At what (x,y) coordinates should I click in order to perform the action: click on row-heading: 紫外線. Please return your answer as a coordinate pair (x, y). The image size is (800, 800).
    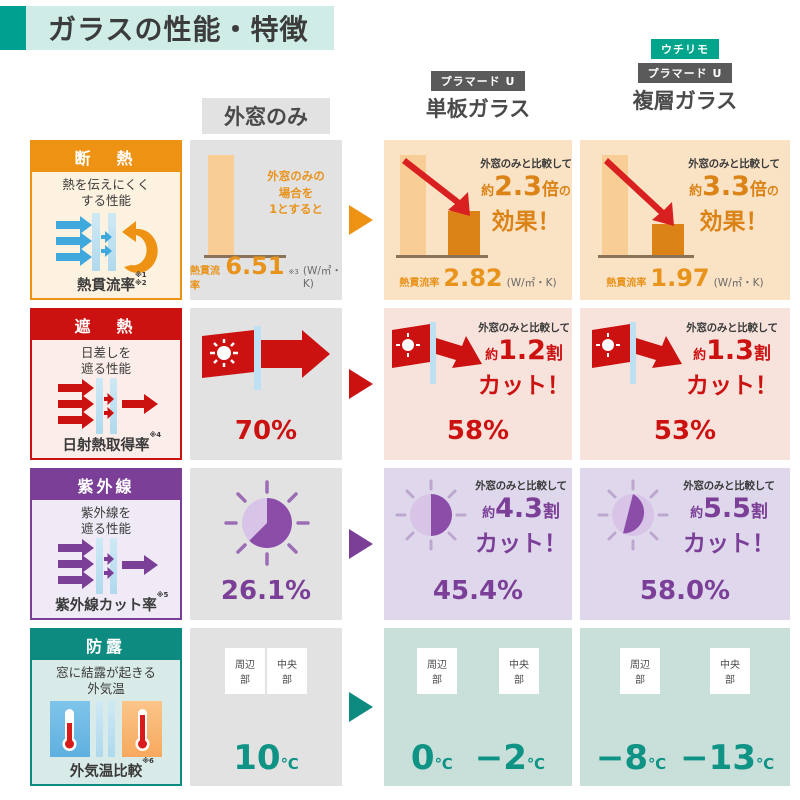
    Looking at the image, I should click on (106, 485).